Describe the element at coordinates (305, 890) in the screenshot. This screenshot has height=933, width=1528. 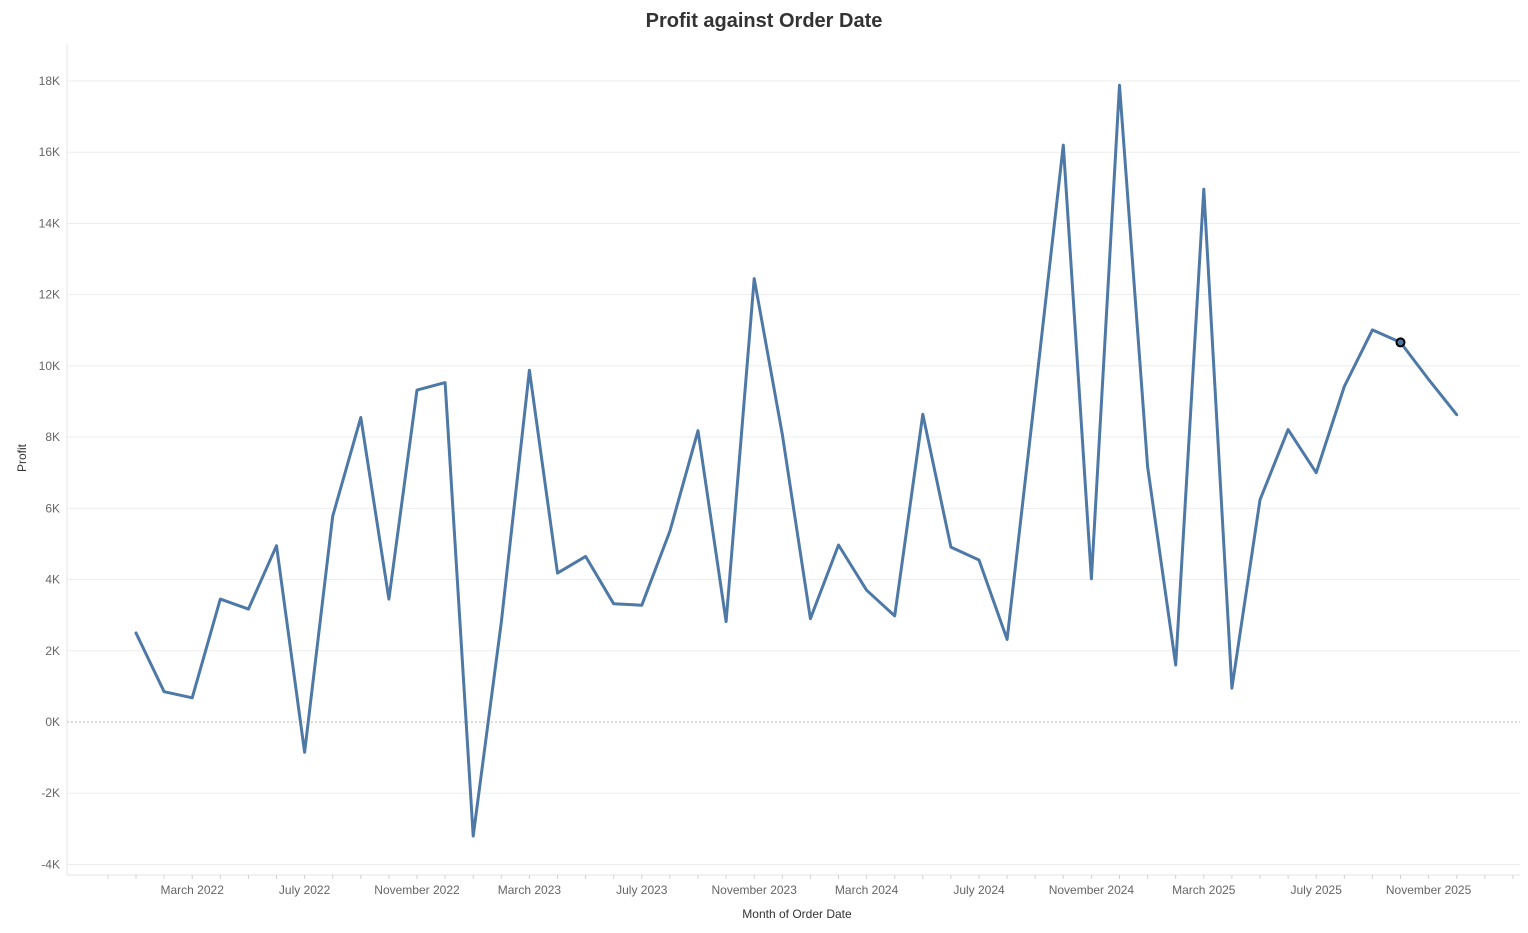
I see `x-tick-label: July 2022` at that location.